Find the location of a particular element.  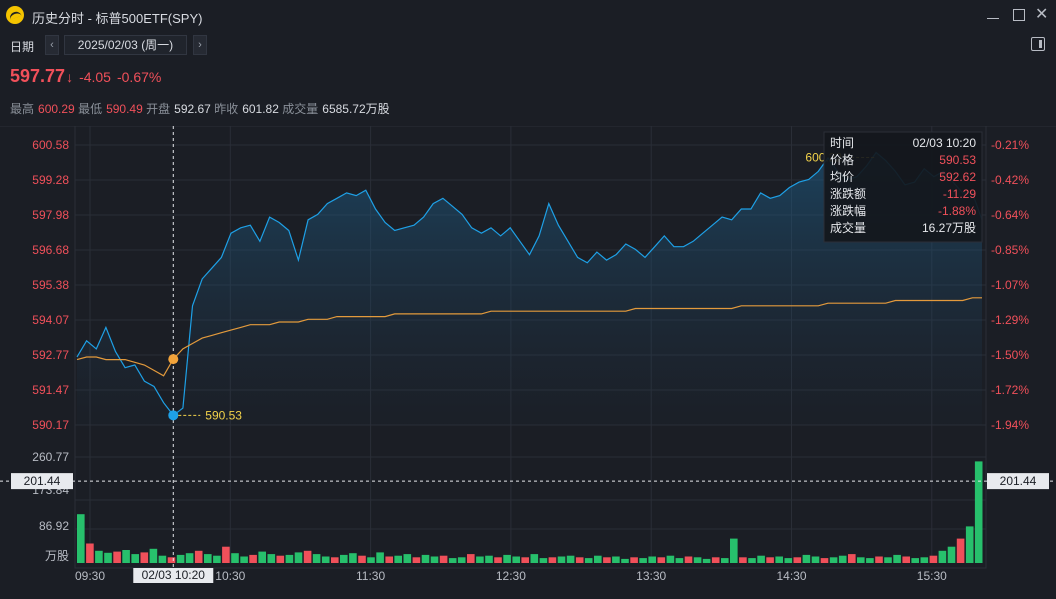

price-tick-label: 596.68 is located at coordinates (50, 250).